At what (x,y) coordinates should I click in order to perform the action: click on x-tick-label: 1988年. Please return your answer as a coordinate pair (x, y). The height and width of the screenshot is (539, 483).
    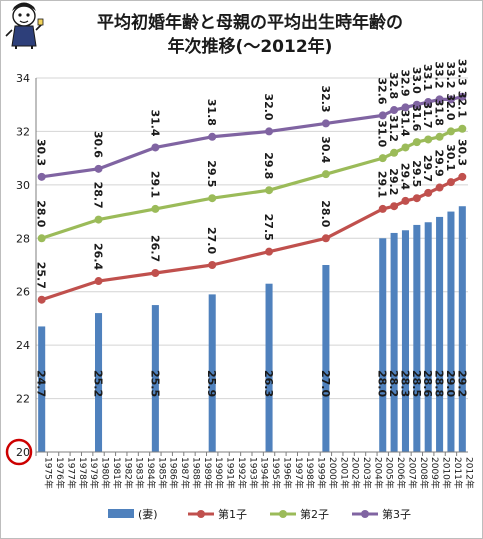
    Looking at the image, I should click on (196, 473).